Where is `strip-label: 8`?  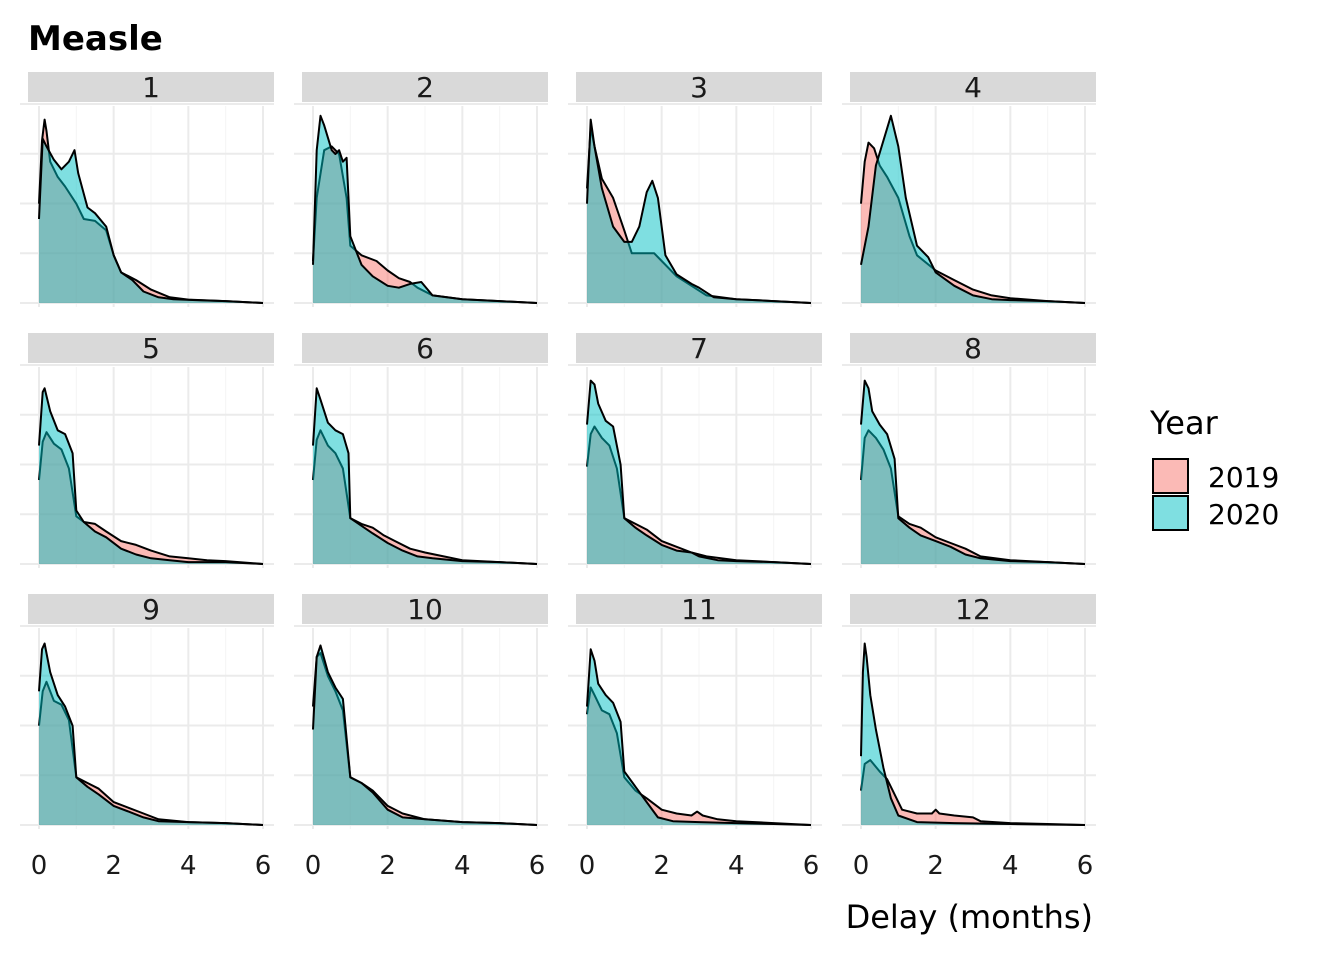 strip-label: 8 is located at coordinates (973, 348).